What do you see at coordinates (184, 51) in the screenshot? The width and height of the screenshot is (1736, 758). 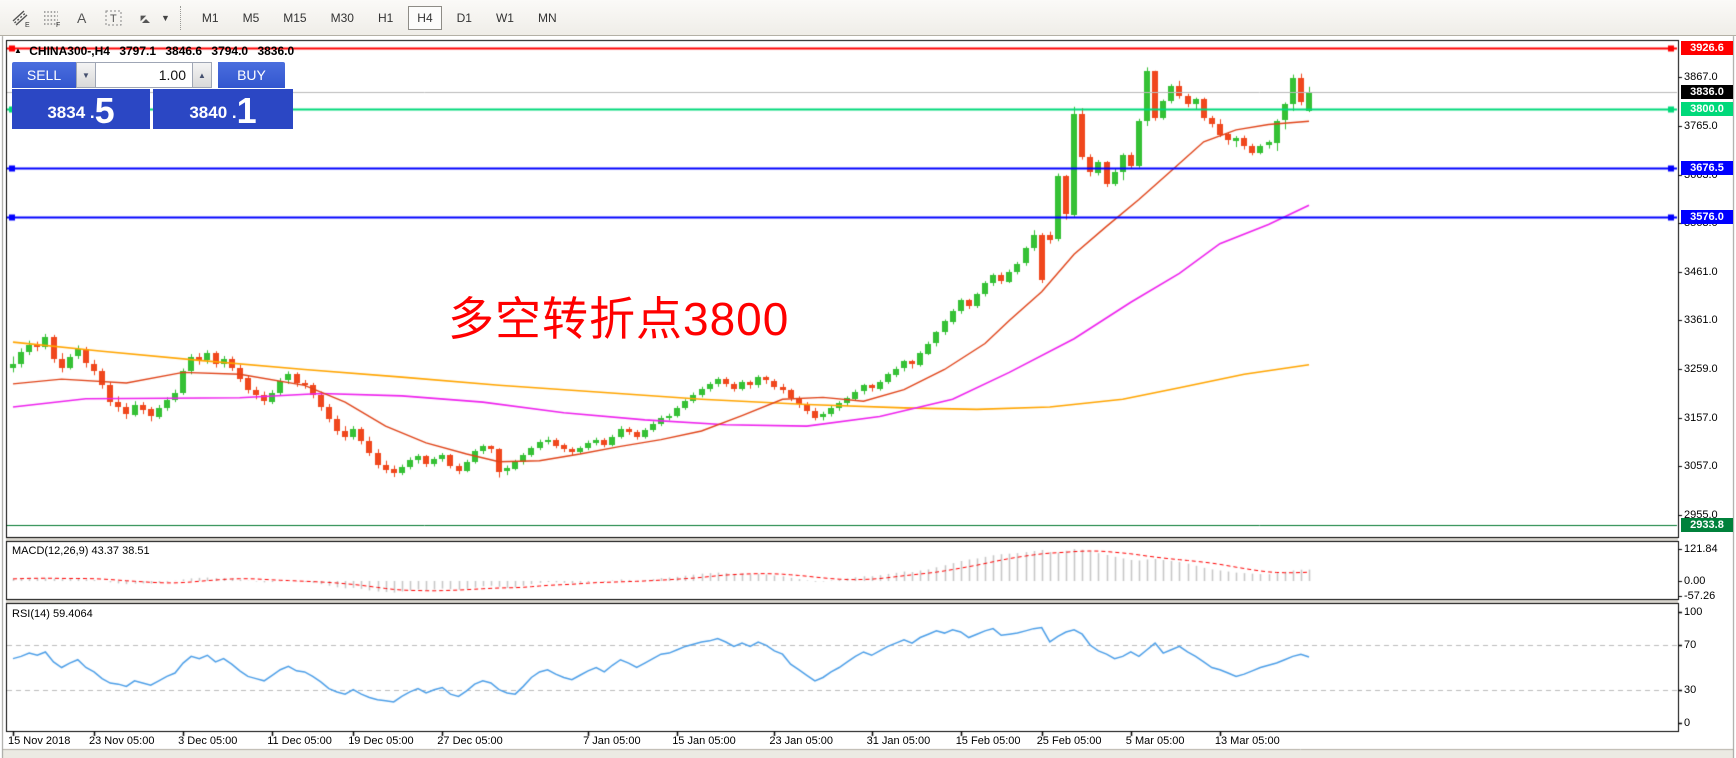 I see `high-value: 3846.6` at bounding box center [184, 51].